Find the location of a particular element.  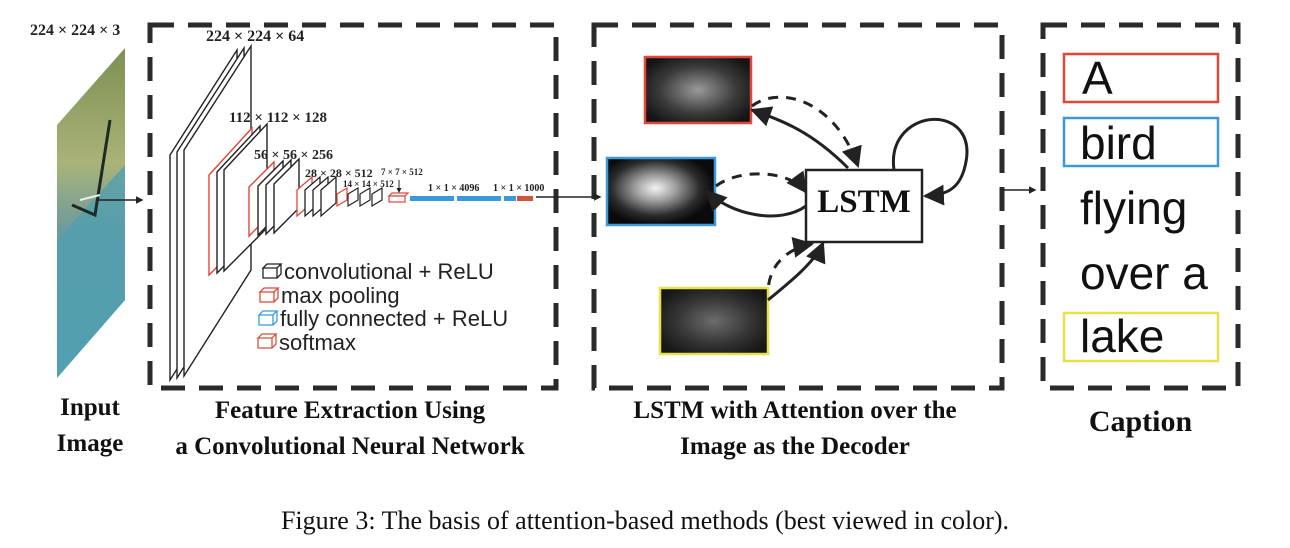

fc-dims-label: 1 × 1 × 4096 is located at coordinates (454, 188).